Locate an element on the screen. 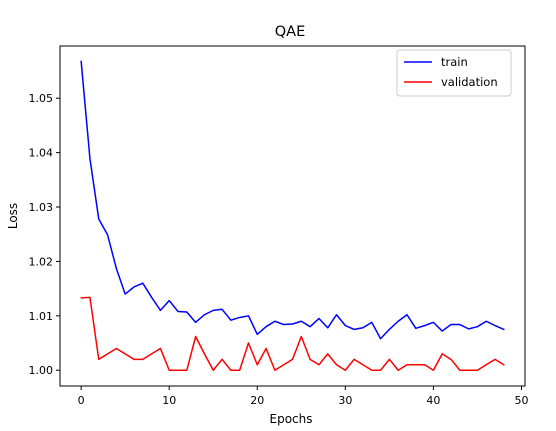  legend: train validation is located at coordinates (454, 73).